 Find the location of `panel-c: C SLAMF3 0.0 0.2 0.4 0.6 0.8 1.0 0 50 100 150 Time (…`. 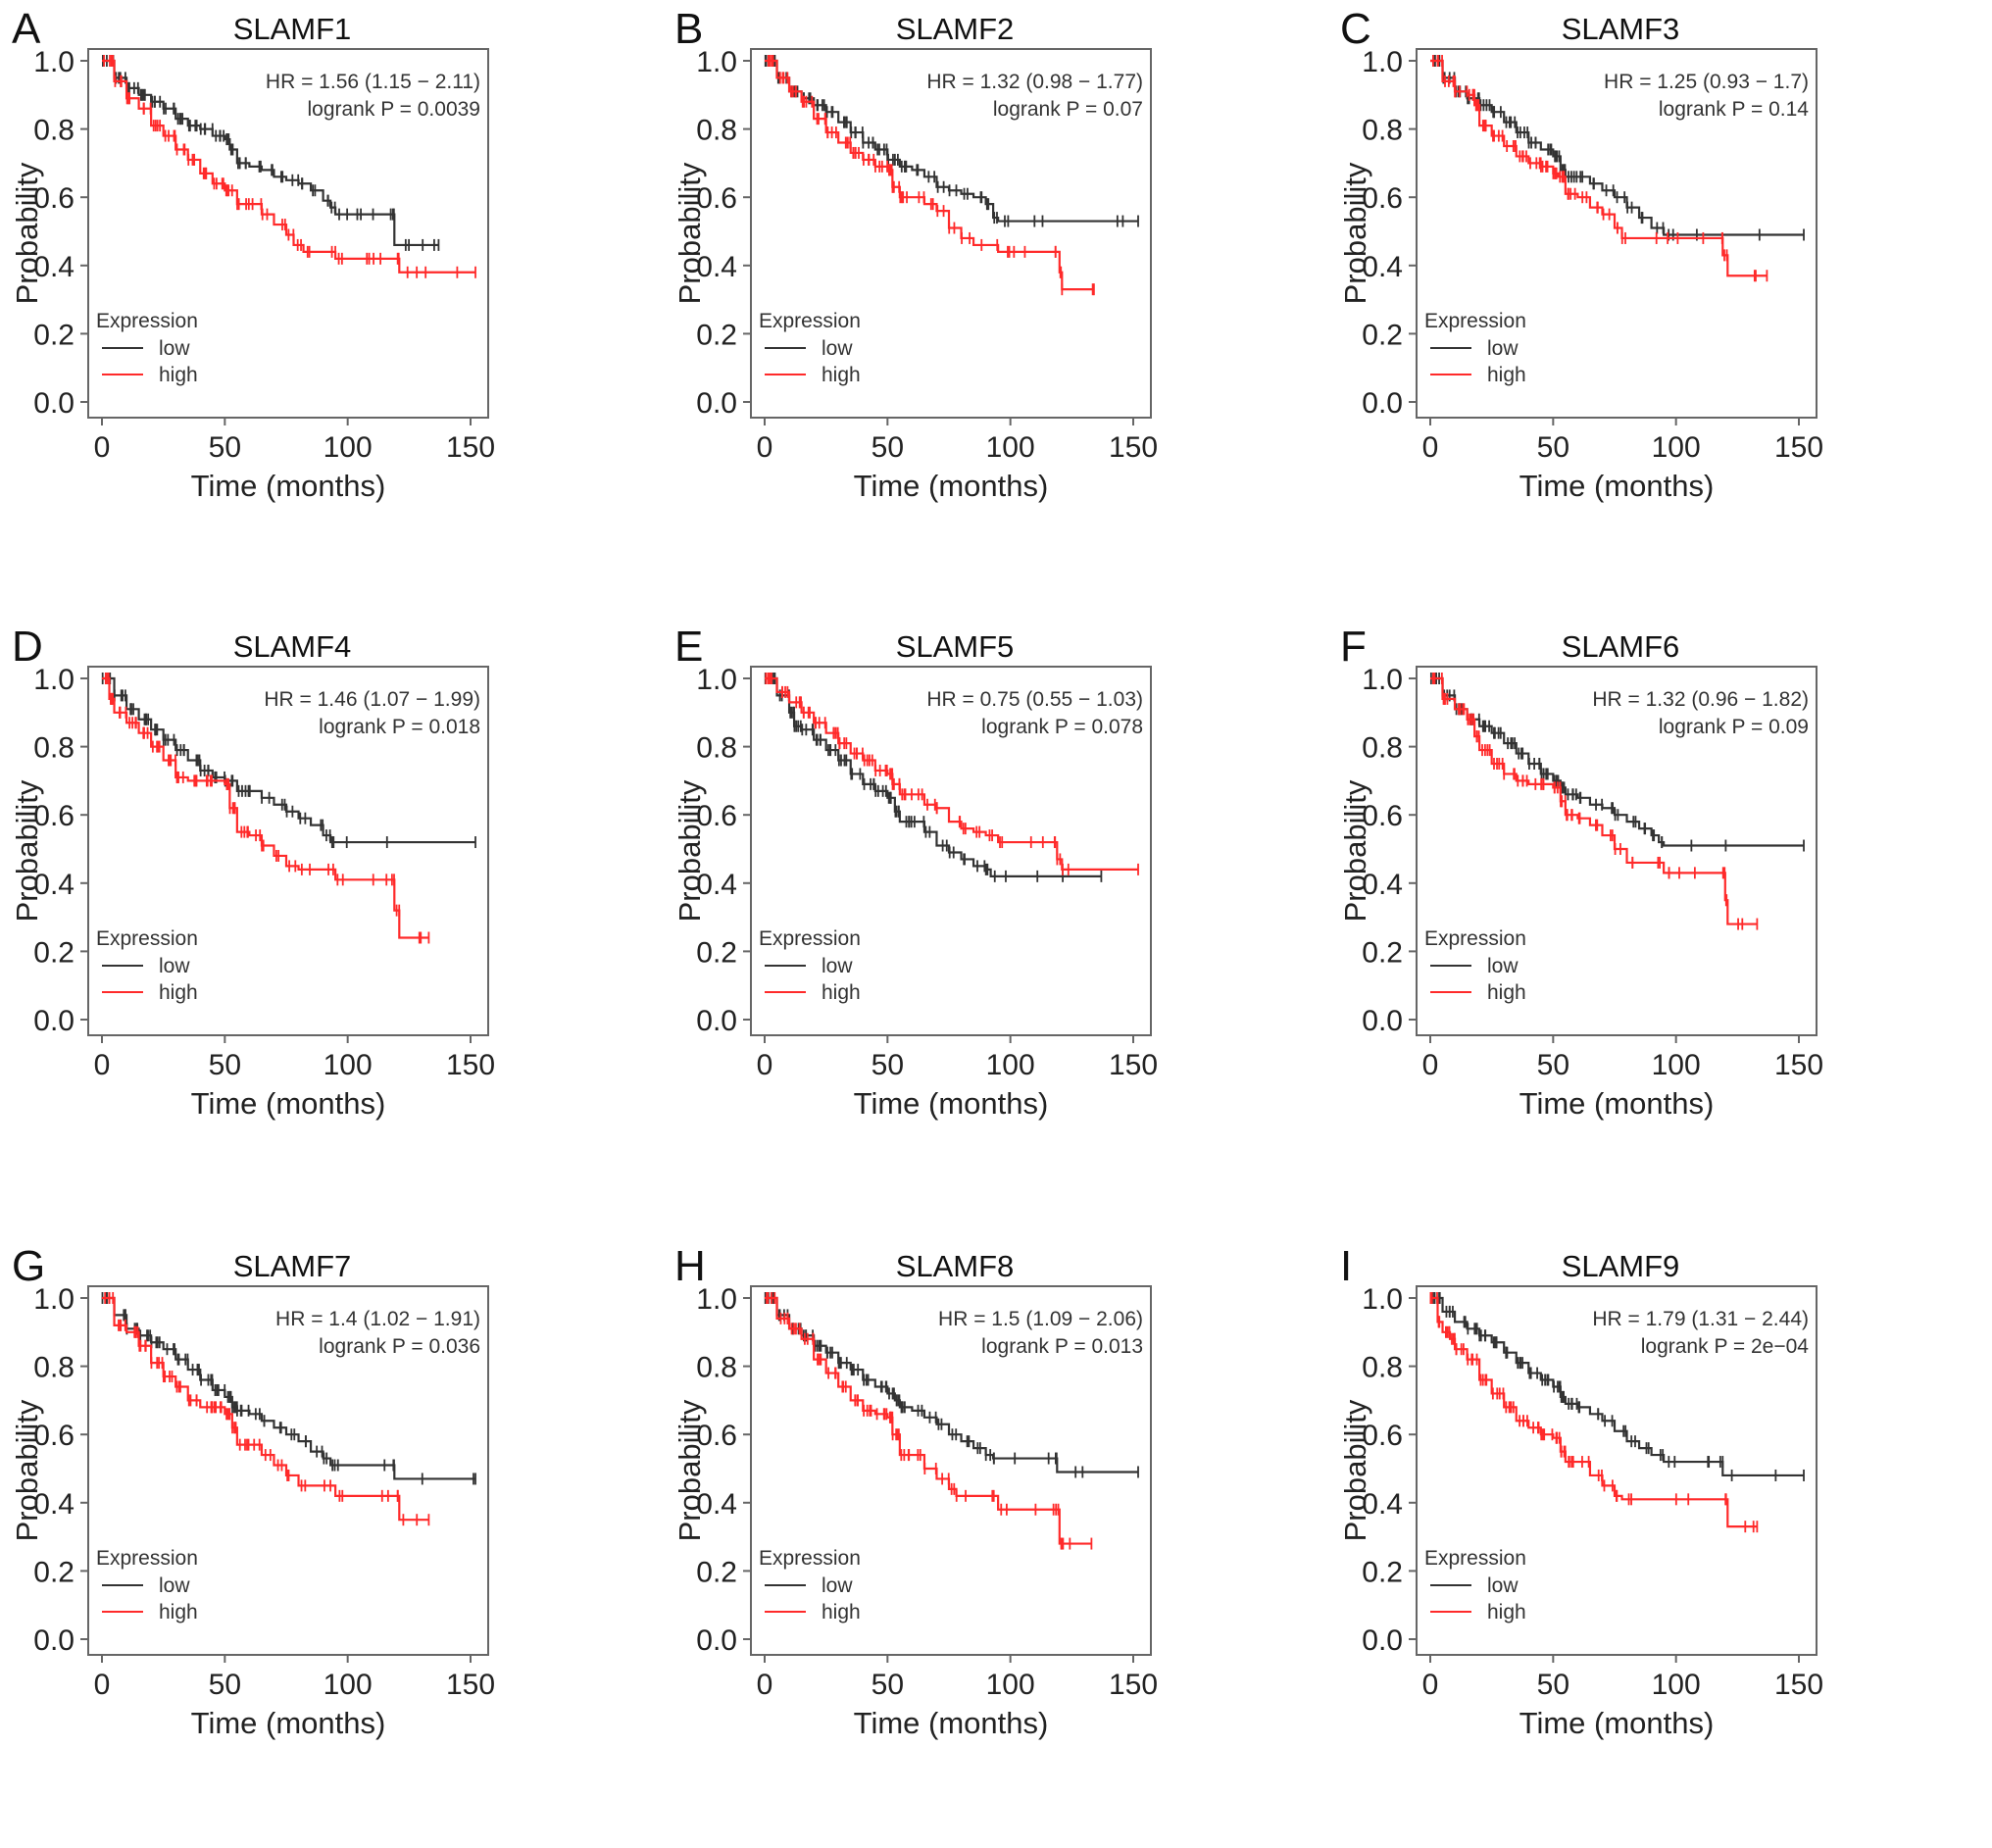

panel-c: C SLAMF3 0.0 0.2 0.4 0.6 0.8 1.0 0 50 100 150 Time (… is located at coordinates (1660, 305).